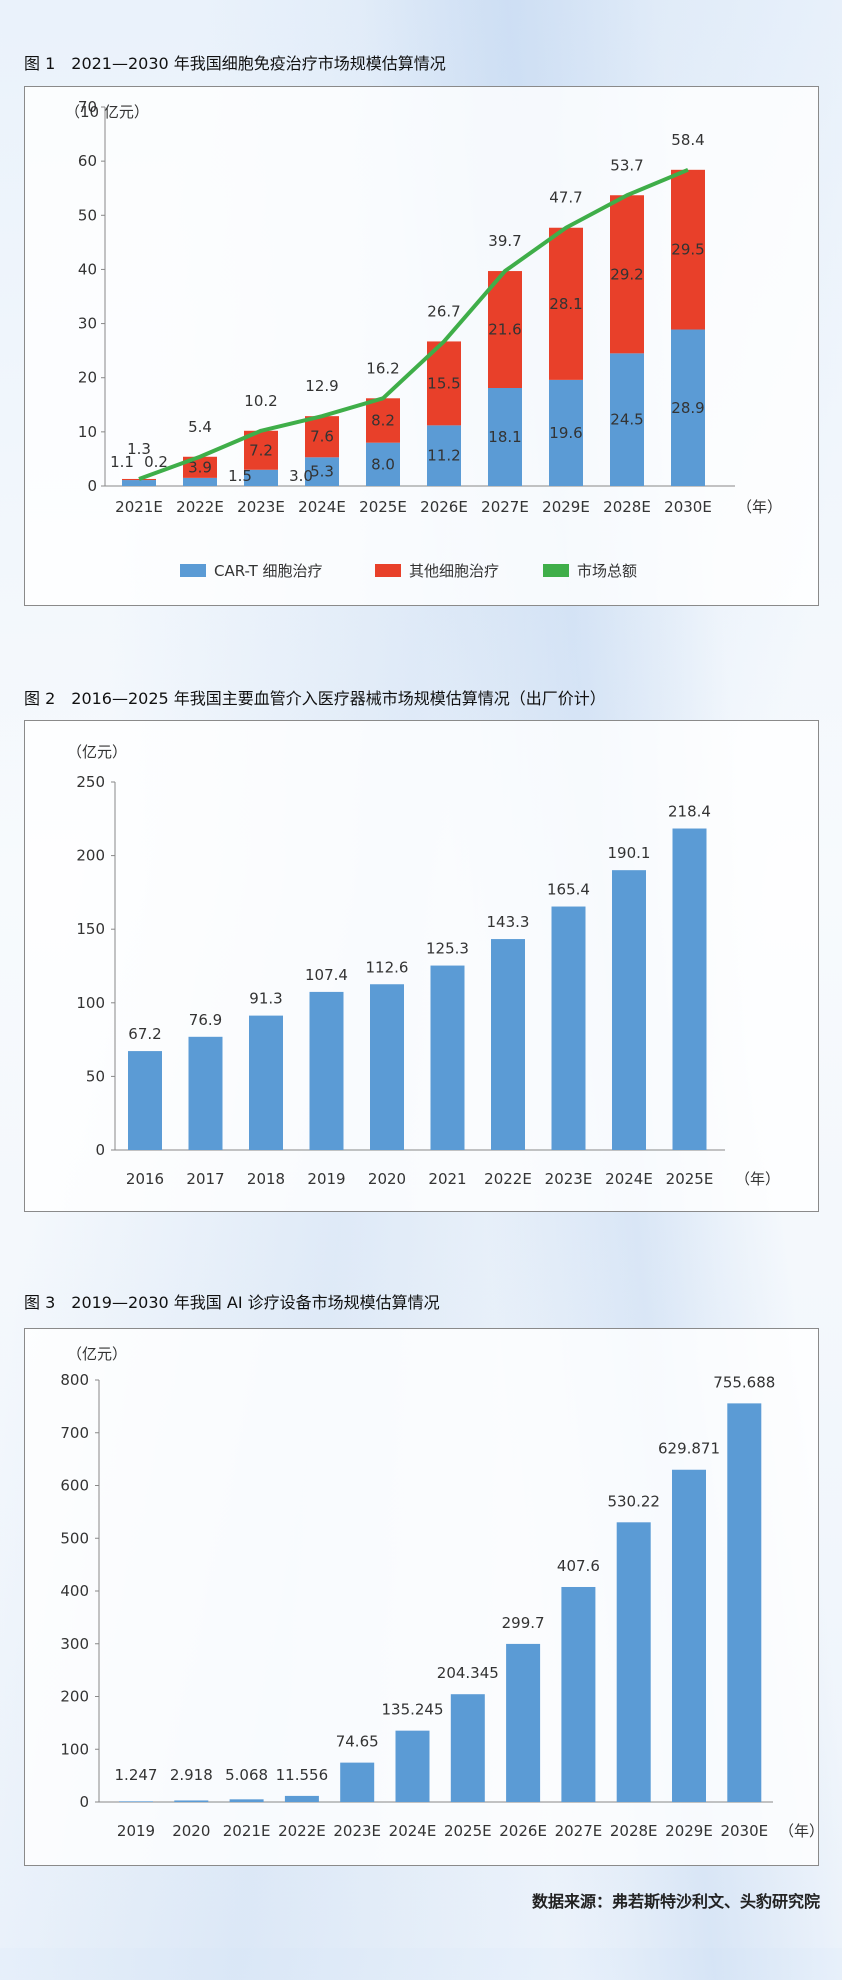  I want to click on data-label-car-t: 28.9, so click(687, 408).